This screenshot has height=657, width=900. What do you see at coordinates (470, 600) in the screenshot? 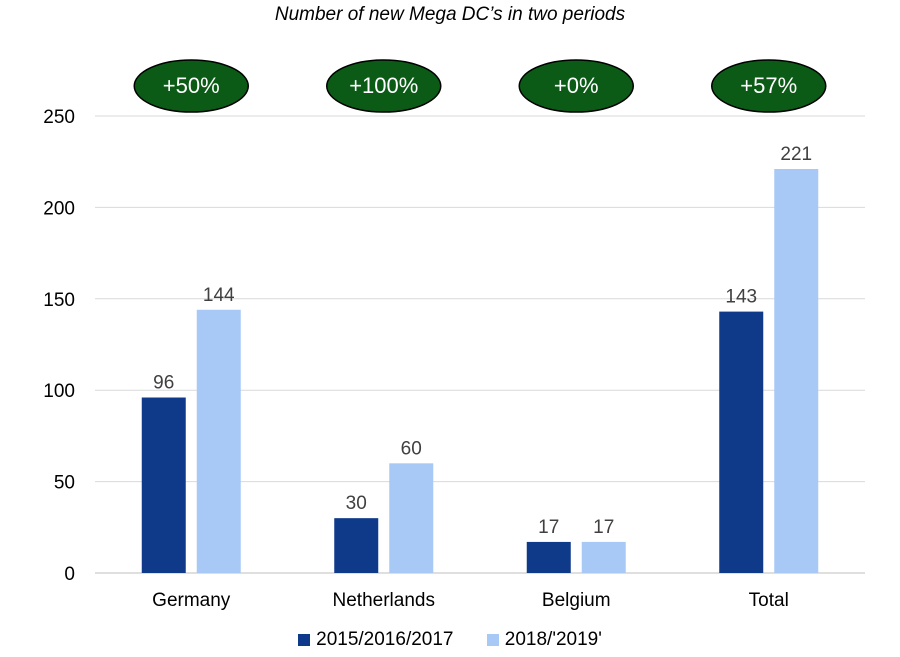
I see `category-labels: Germany Netherlands Belgium Total` at bounding box center [470, 600].